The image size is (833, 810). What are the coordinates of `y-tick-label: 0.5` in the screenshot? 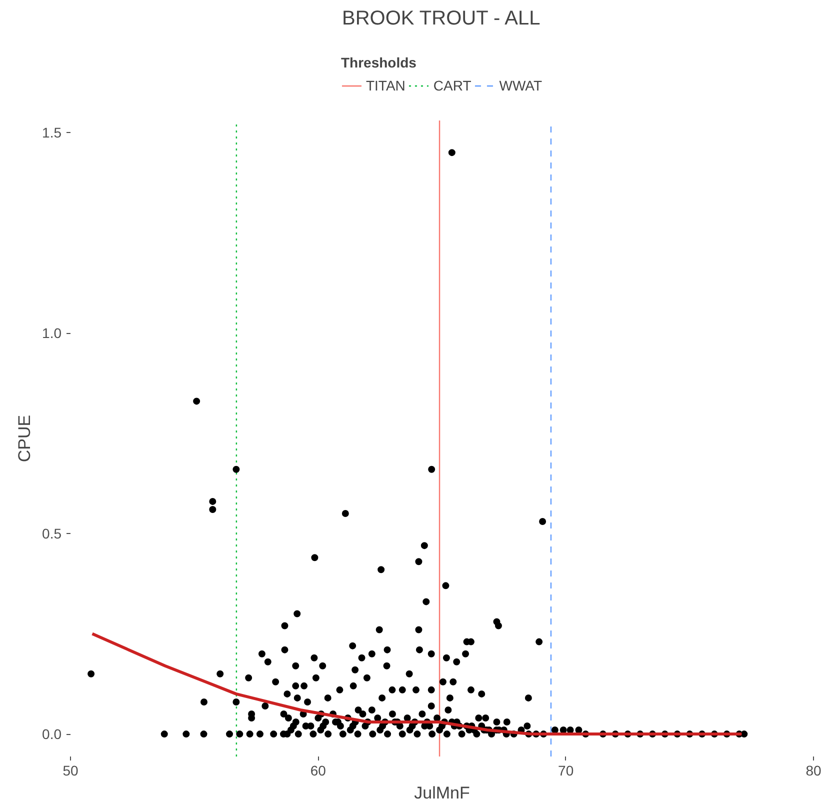 It's located at (52, 534).